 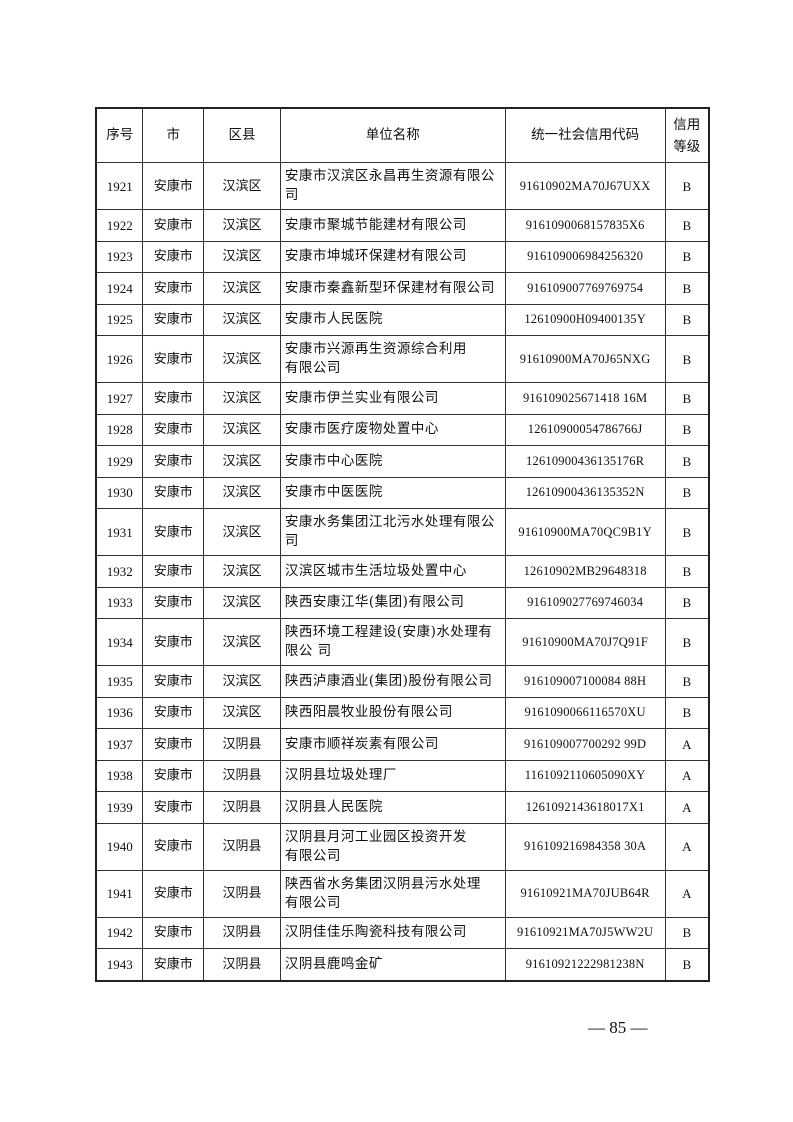 What do you see at coordinates (119, 319) in the screenshot?
I see `serial-cell: 1925` at bounding box center [119, 319].